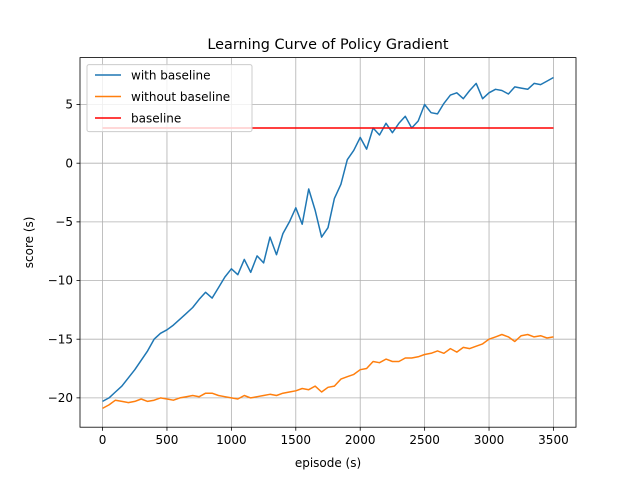 The height and width of the screenshot is (480, 640). I want to click on x-tick-label: 1500, so click(296, 440).